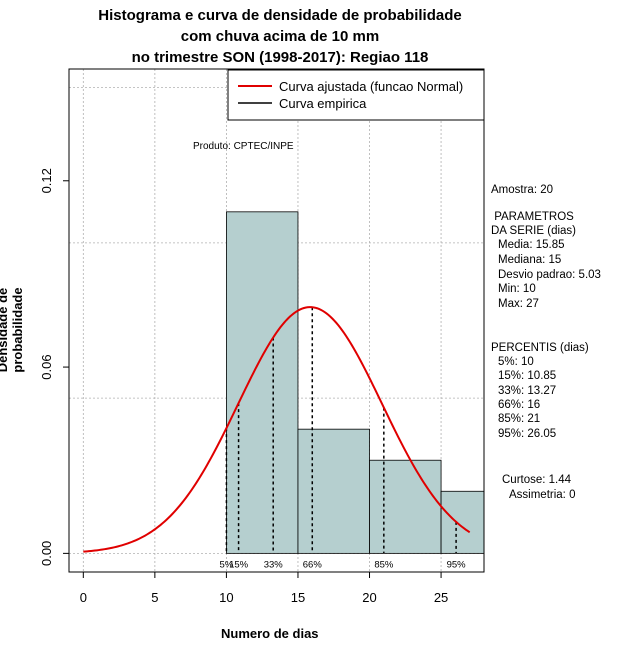  I want to click on percentile-label-5: 95%, so click(457, 564).